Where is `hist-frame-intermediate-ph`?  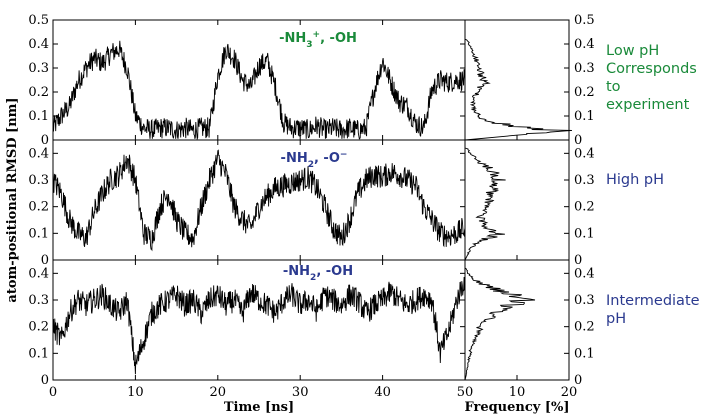 hist-frame-intermediate-ph is located at coordinates (517, 320).